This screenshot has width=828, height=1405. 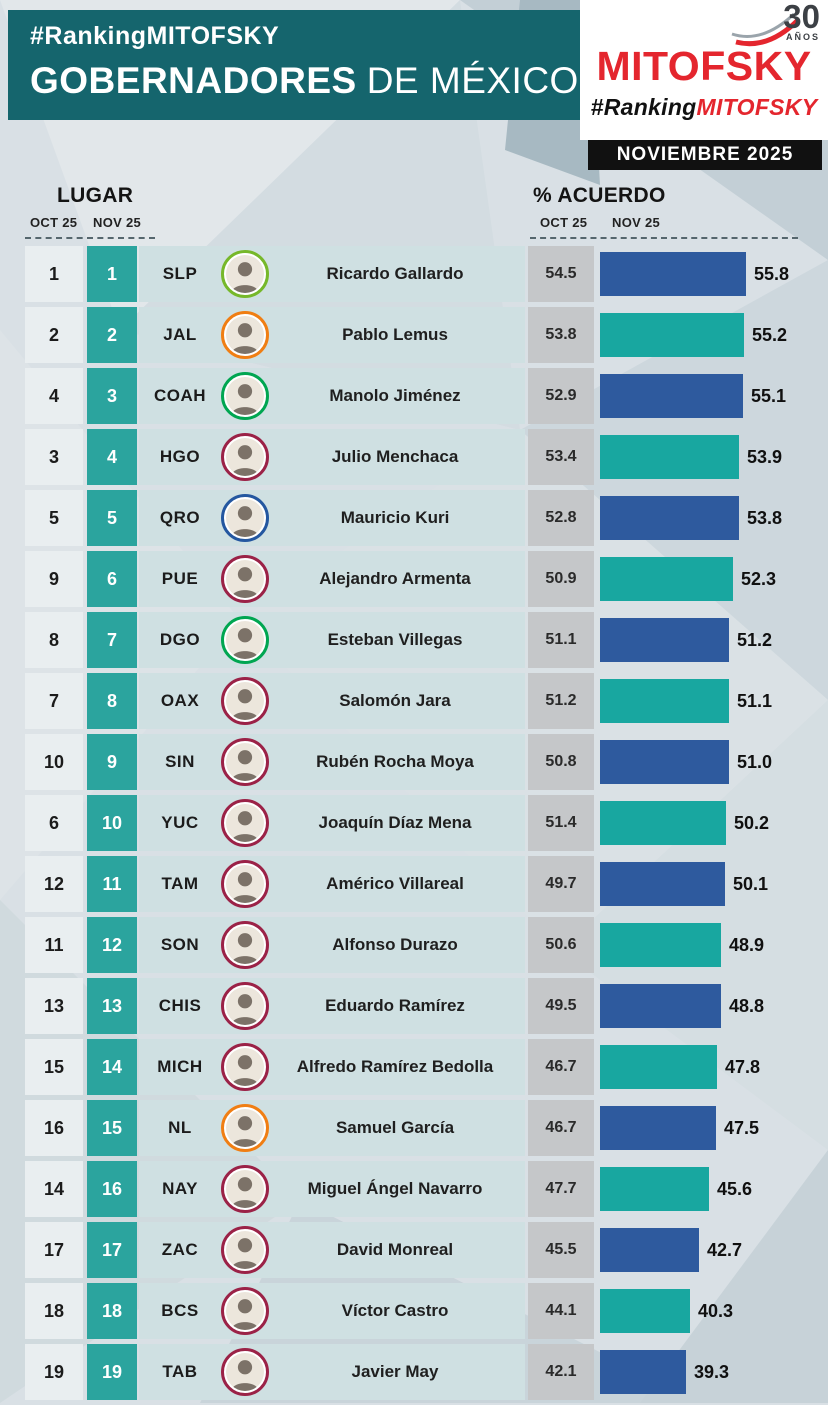 I want to click on nov-value: 47.8, so click(x=743, y=1066).